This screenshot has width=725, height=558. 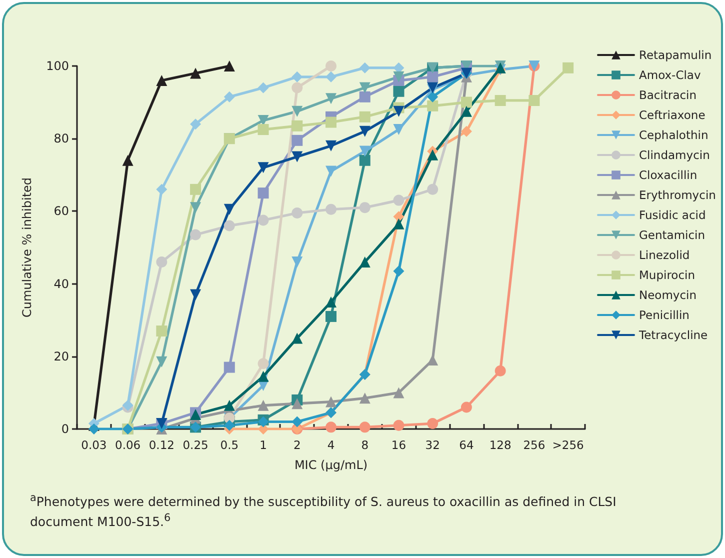 What do you see at coordinates (534, 445) in the screenshot?
I see `x-tick-label: 256` at bounding box center [534, 445].